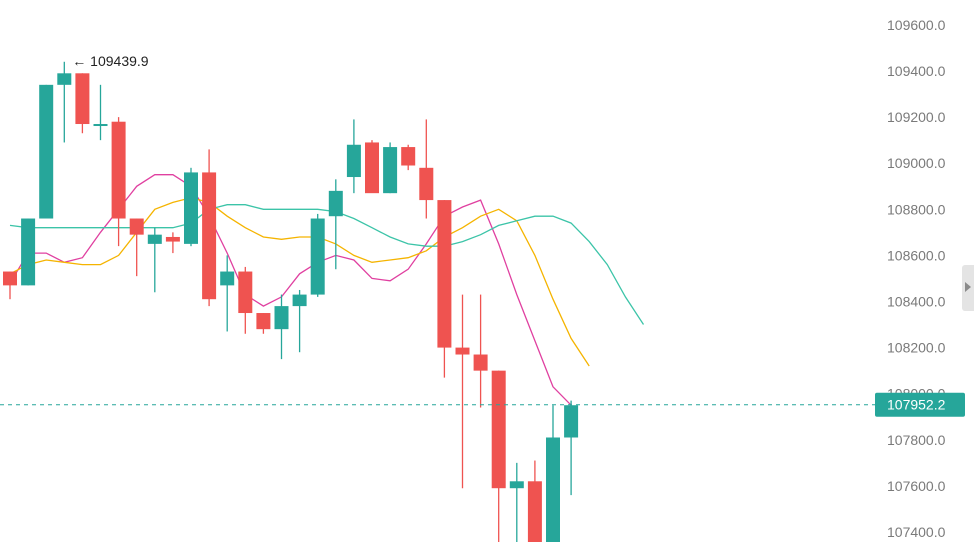 The width and height of the screenshot is (974, 542). I want to click on last-price-tag-background, so click(920, 404).